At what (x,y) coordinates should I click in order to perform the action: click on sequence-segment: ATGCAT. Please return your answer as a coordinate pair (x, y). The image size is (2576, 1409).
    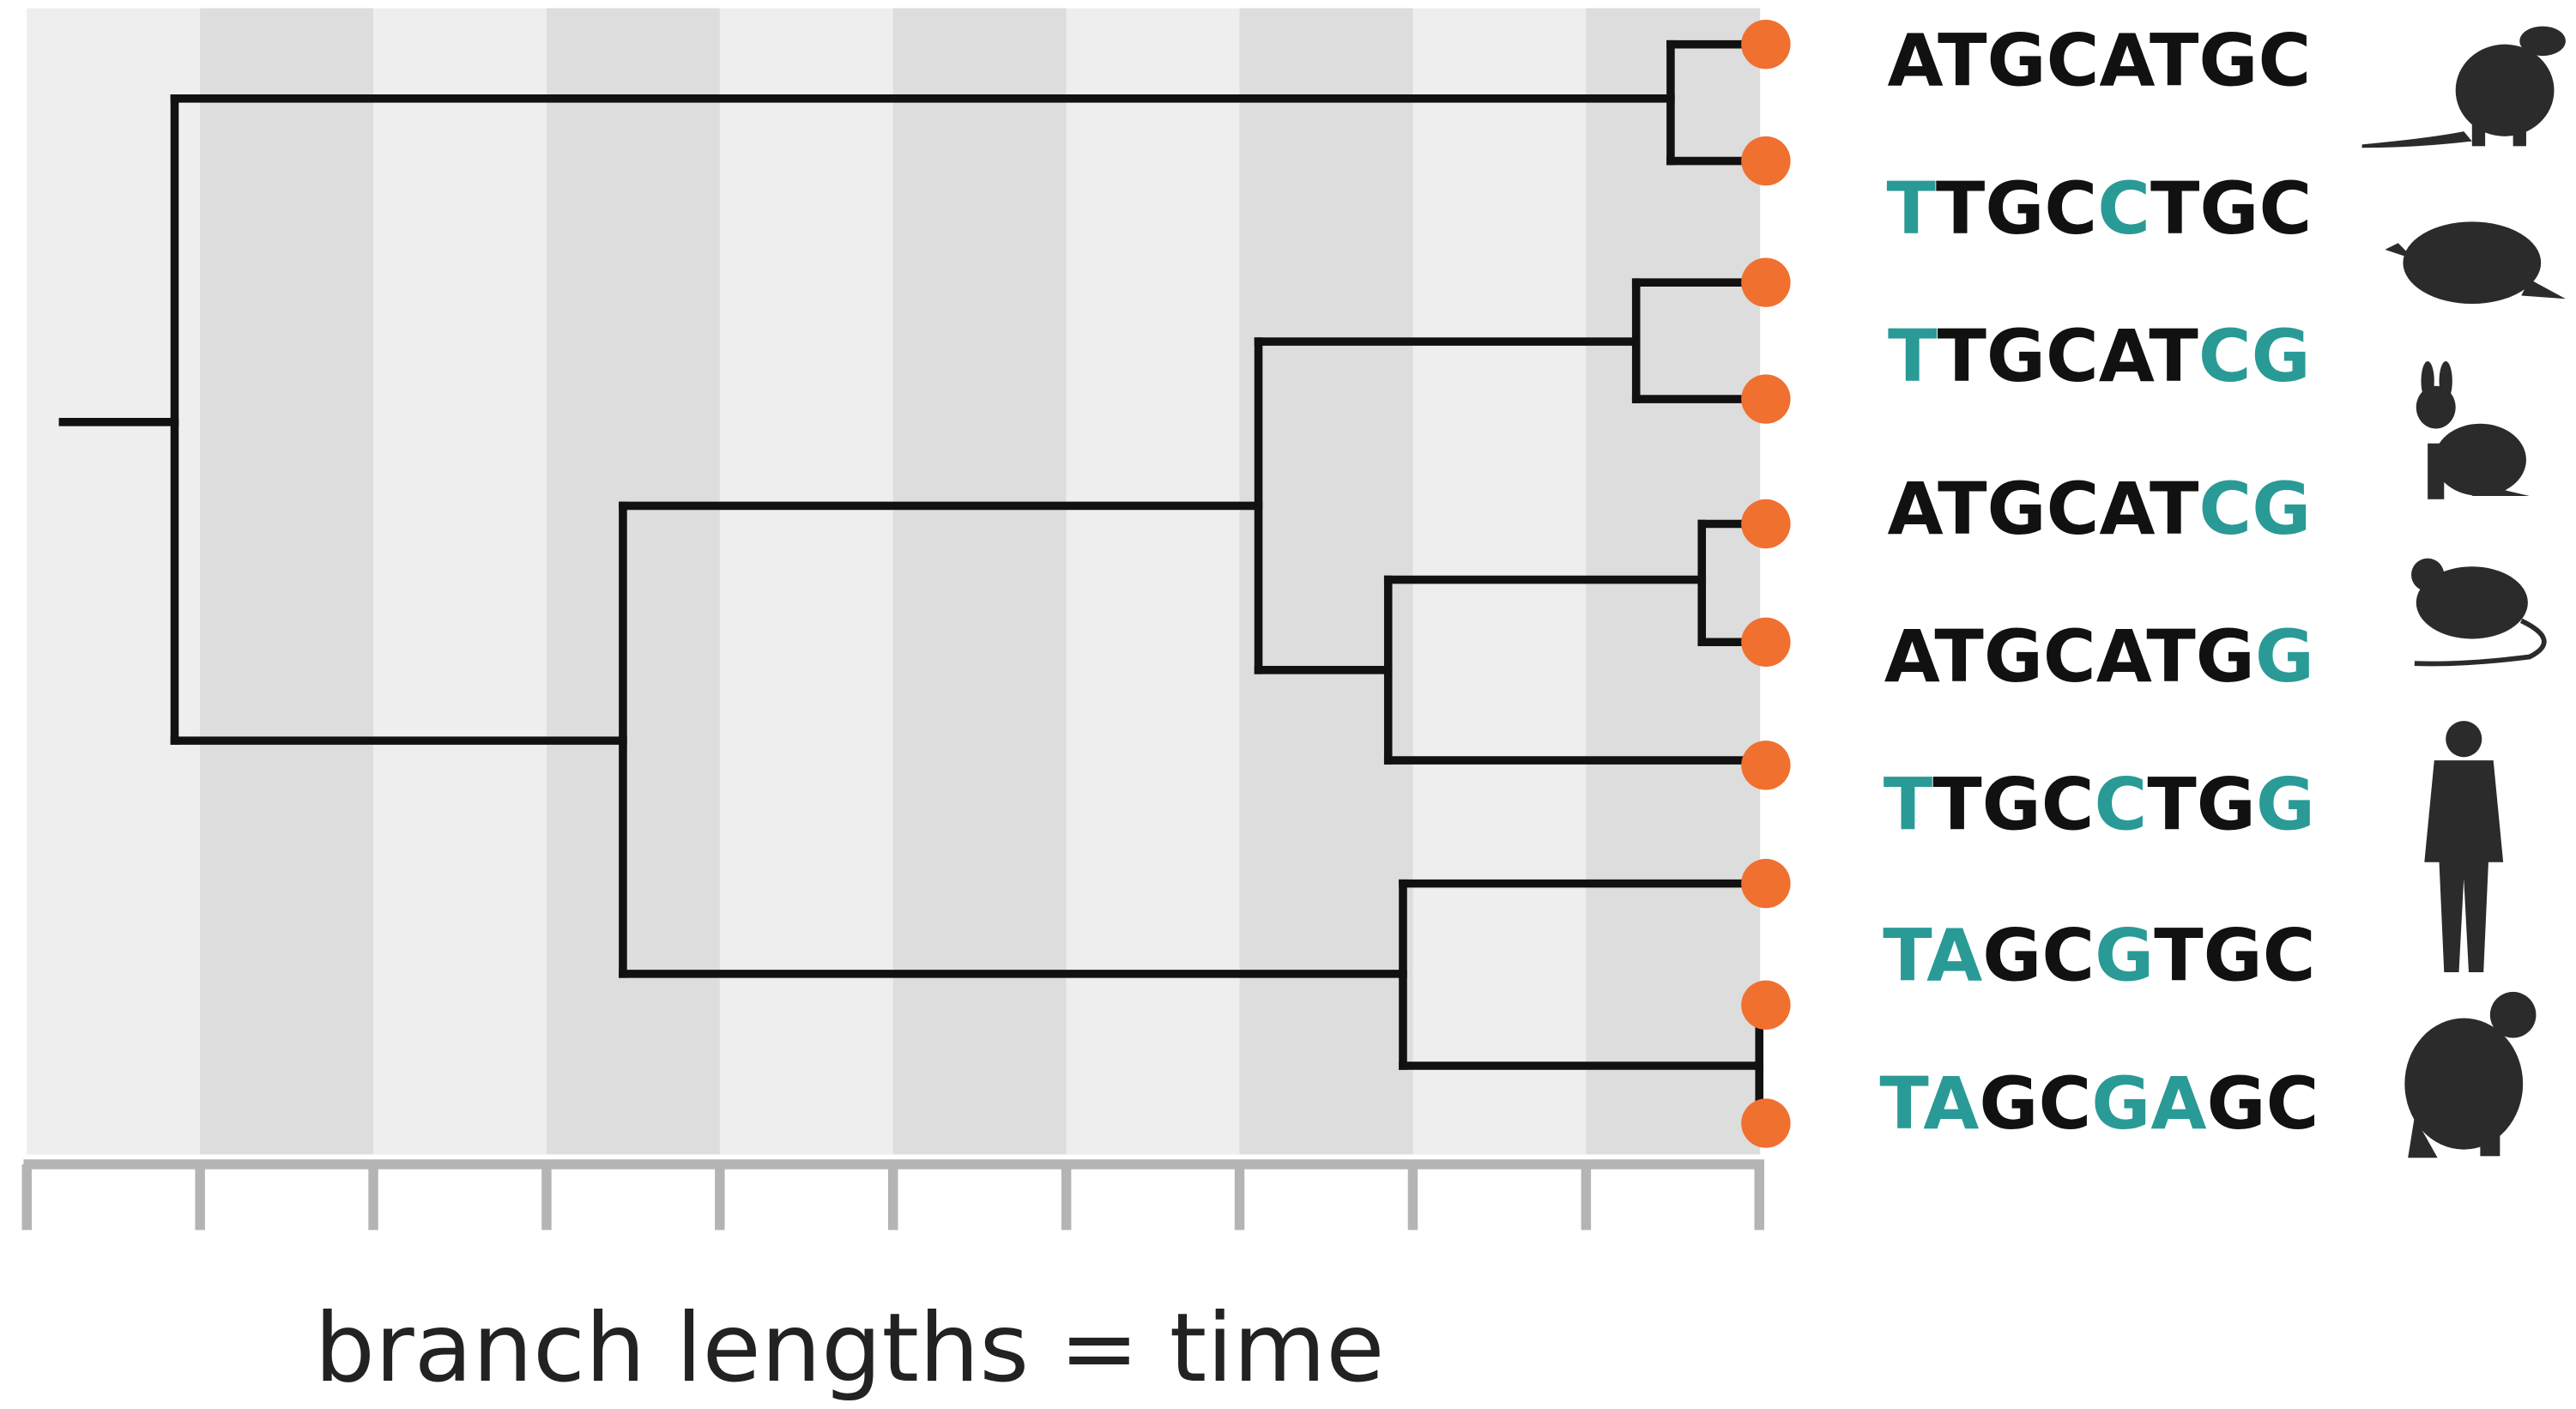
    Looking at the image, I should click on (2042, 509).